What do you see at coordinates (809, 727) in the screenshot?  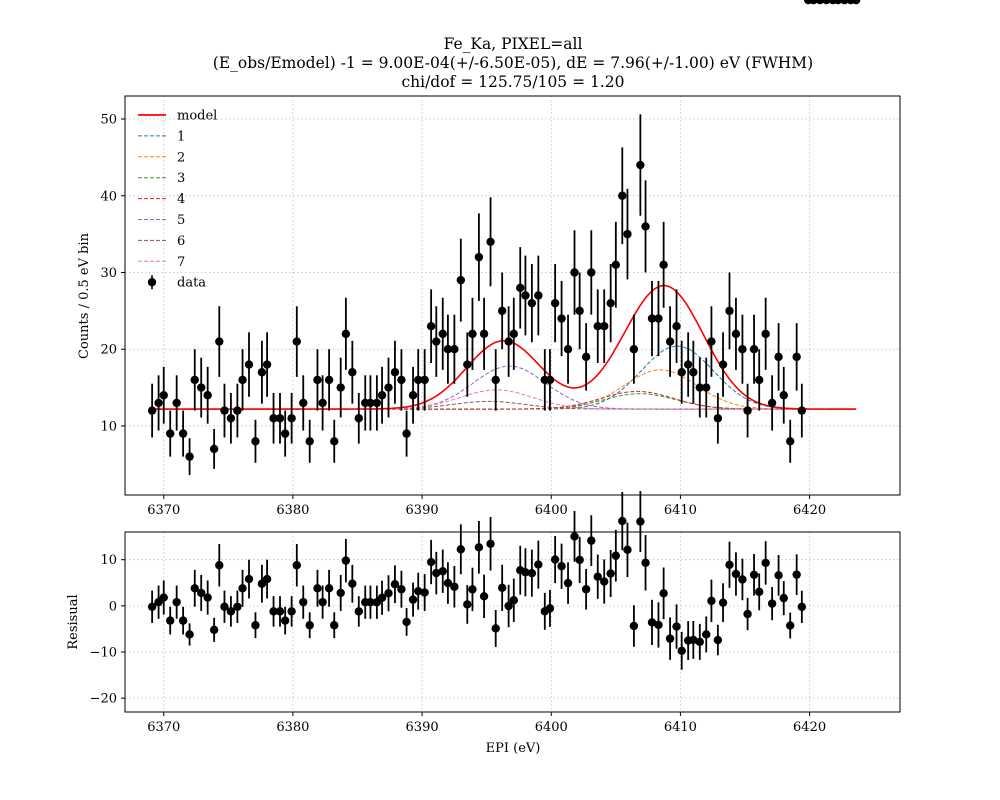 I see `residual-x-tick-label: 6420` at bounding box center [809, 727].